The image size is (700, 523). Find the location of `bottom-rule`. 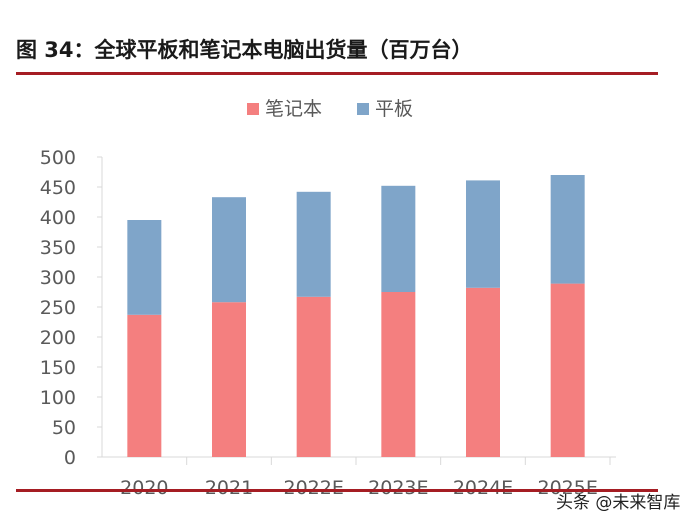

bottom-rule is located at coordinates (337, 490).